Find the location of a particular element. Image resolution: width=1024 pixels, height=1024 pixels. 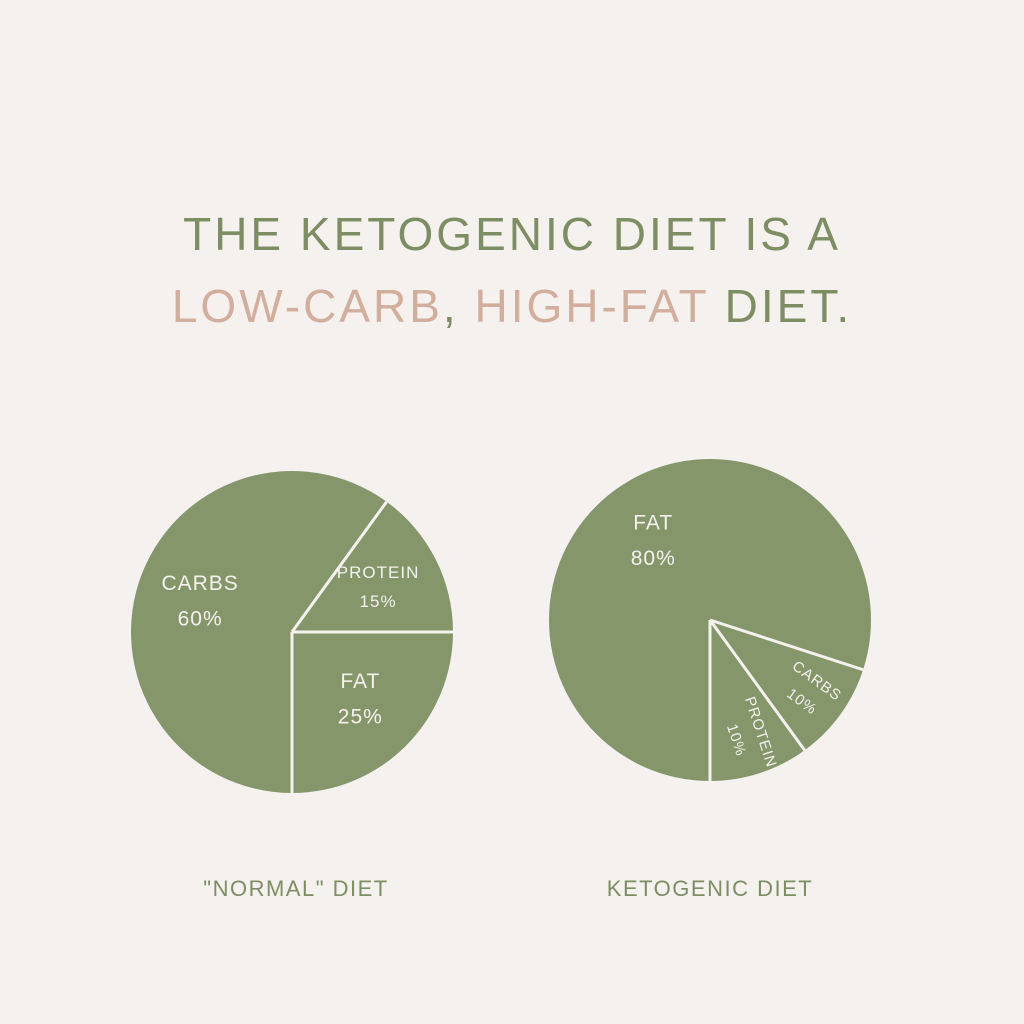

slice-name: CARBS is located at coordinates (199, 583).